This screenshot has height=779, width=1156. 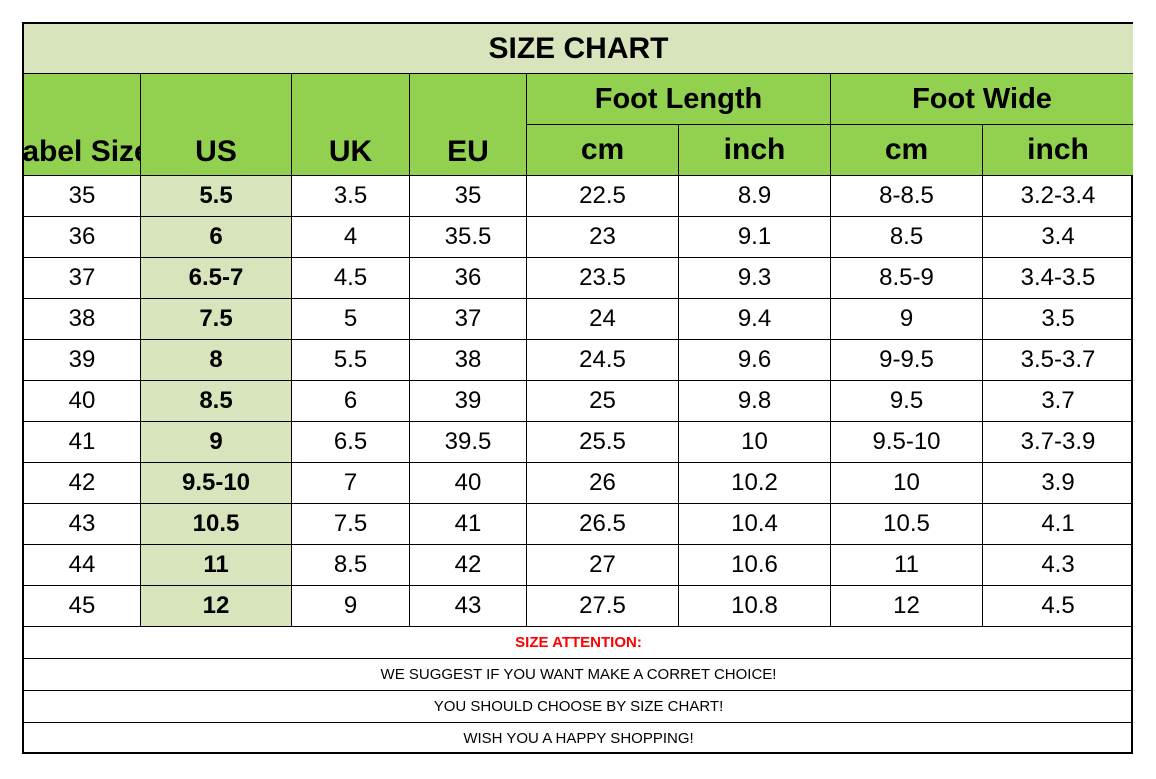 What do you see at coordinates (82, 237) in the screenshot?
I see `cell-label: 36` at bounding box center [82, 237].